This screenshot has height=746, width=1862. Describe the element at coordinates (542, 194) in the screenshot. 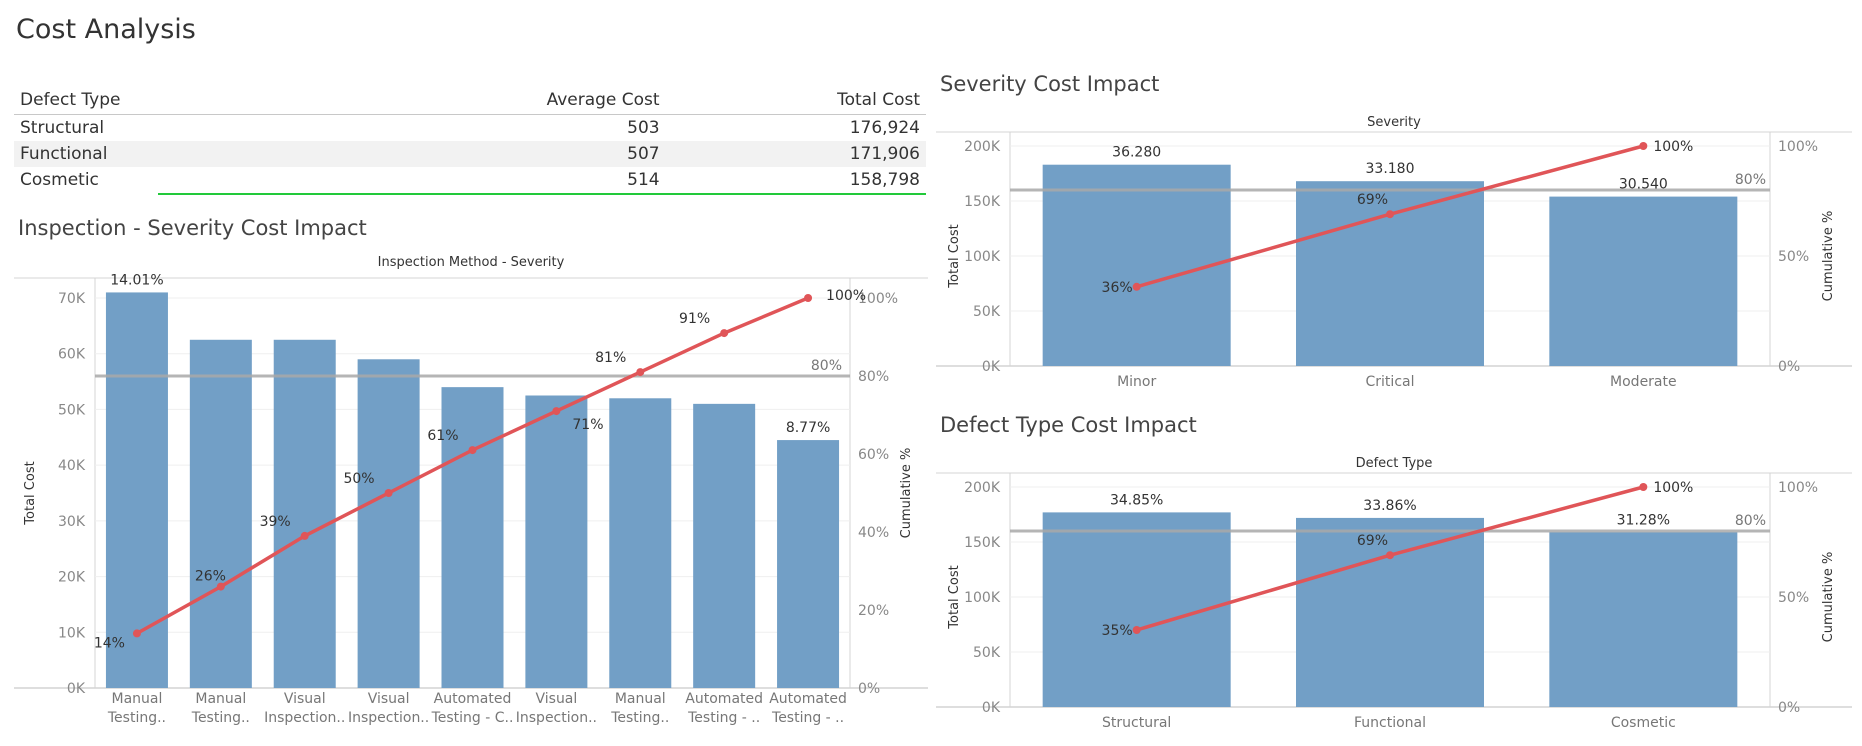

I see `selection-highlight-line` at that location.